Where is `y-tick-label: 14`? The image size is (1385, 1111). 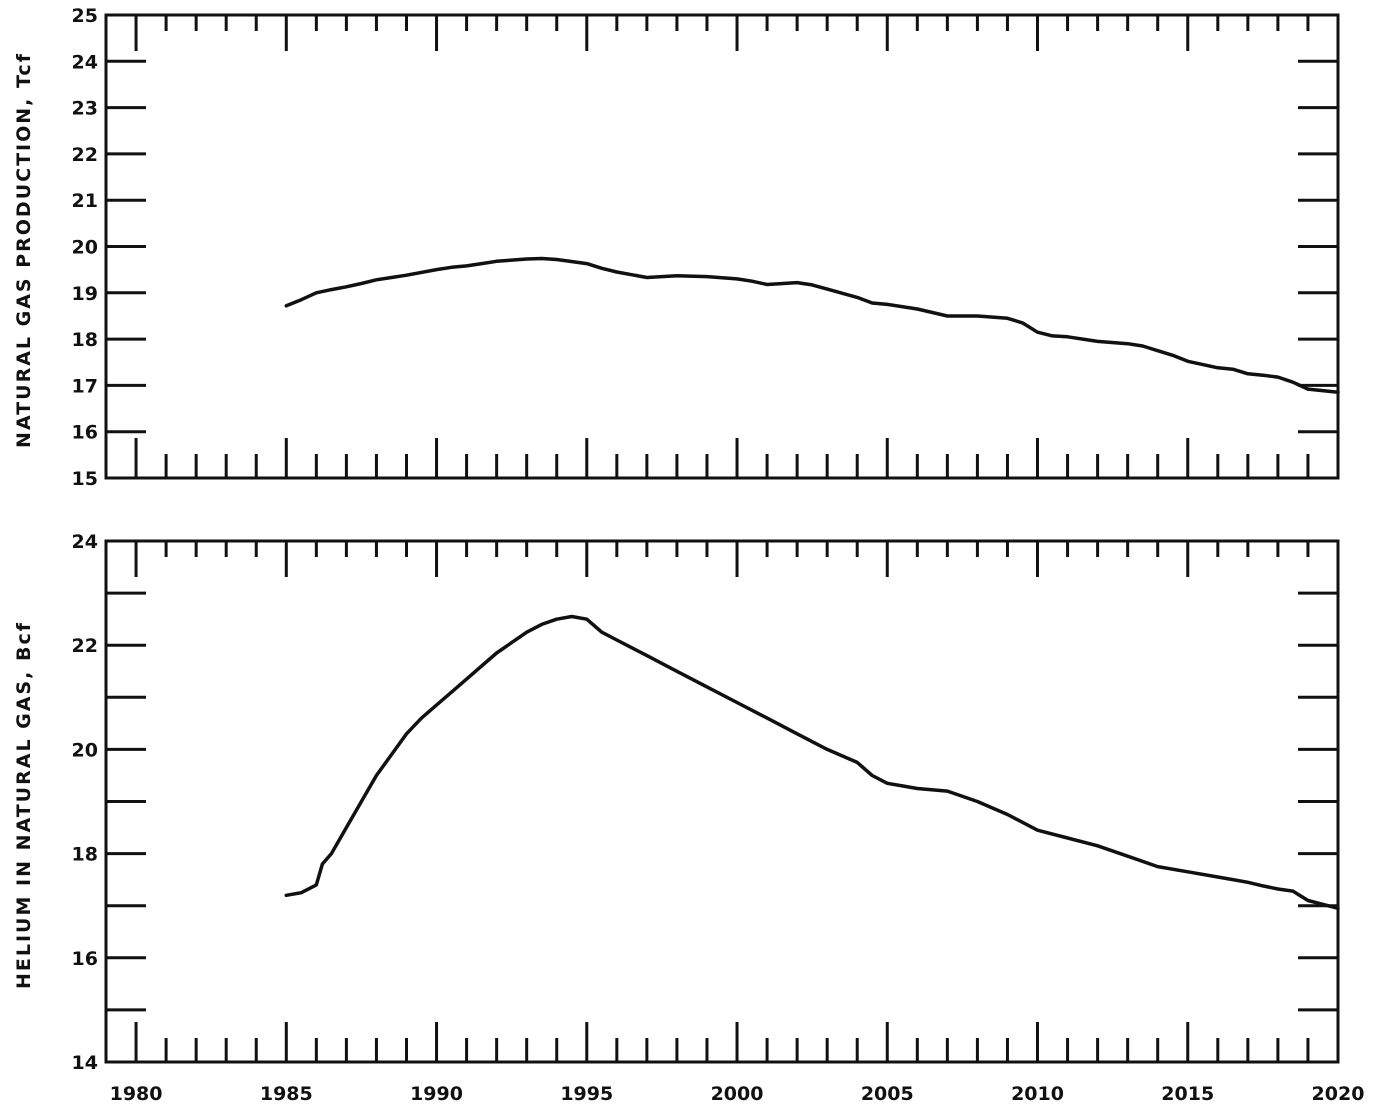
y-tick-label: 14 is located at coordinates (85, 1063).